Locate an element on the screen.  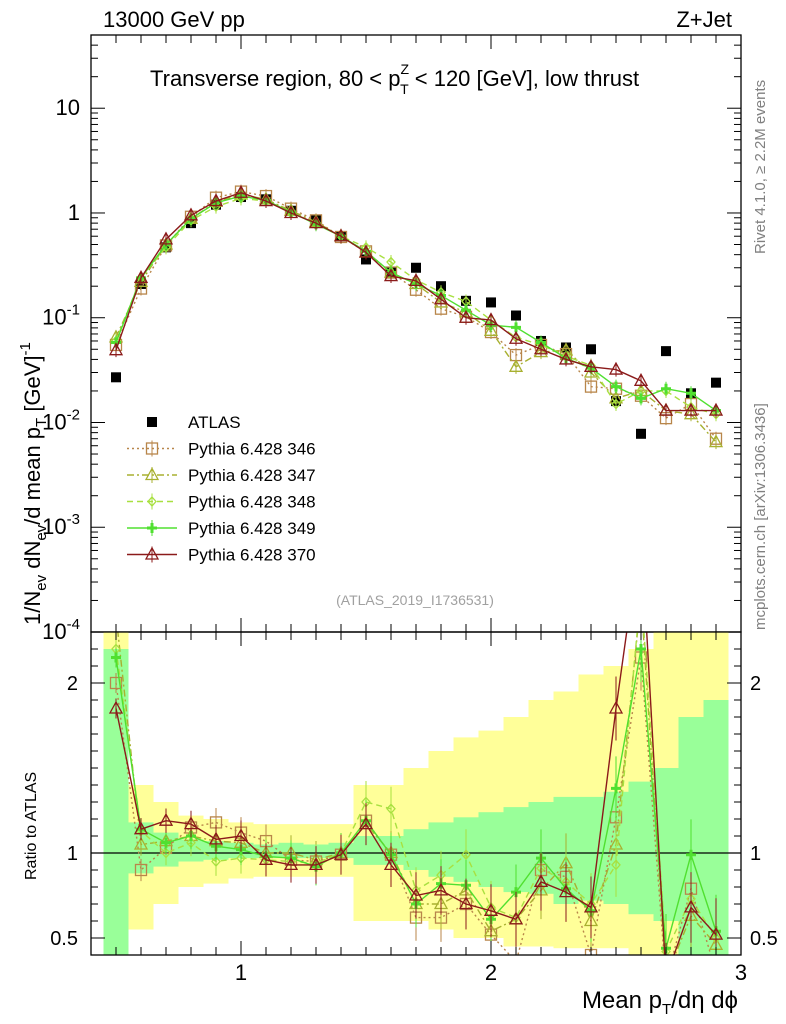
ratio-y-tick-label-left: 0.5 is located at coordinates (64, 939).